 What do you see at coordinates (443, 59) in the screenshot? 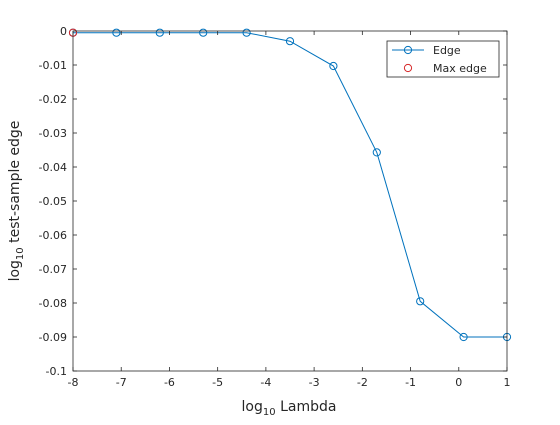
I see `legend: Edge Max edge` at bounding box center [443, 59].